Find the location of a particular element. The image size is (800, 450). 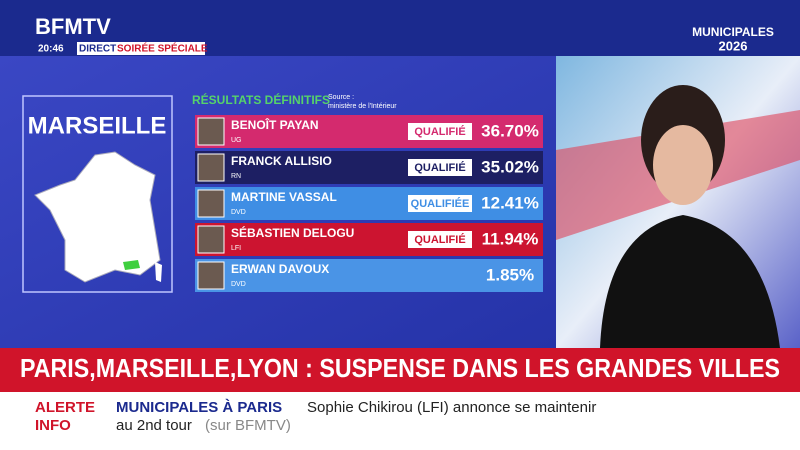

ticker-source: (sur BFMTV) is located at coordinates (248, 425).